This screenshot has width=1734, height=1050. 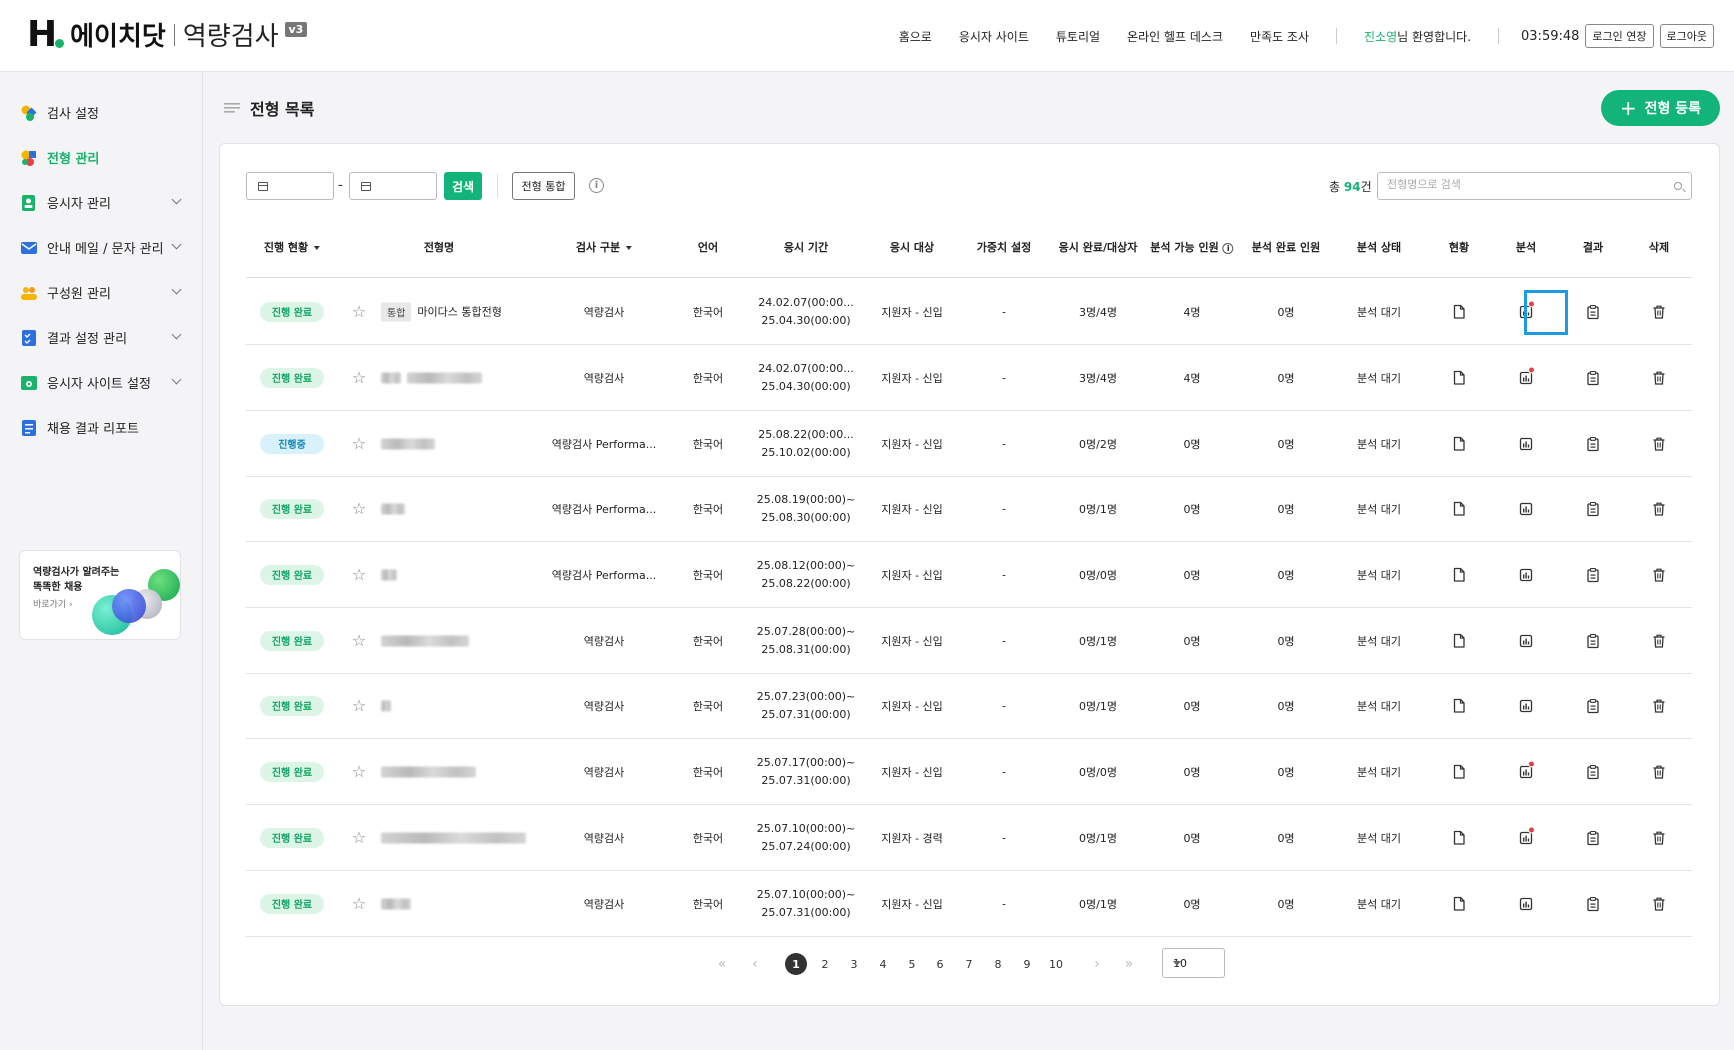 What do you see at coordinates (825, 964) in the screenshot?
I see `page-2: 2` at bounding box center [825, 964].